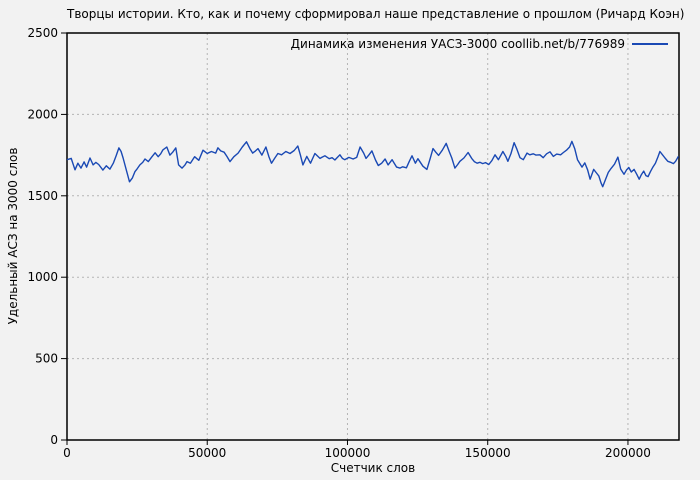 Image resolution: width=700 pixels, height=480 pixels. What do you see at coordinates (54, 440) in the screenshot?
I see `y-tick-label: 0` at bounding box center [54, 440].